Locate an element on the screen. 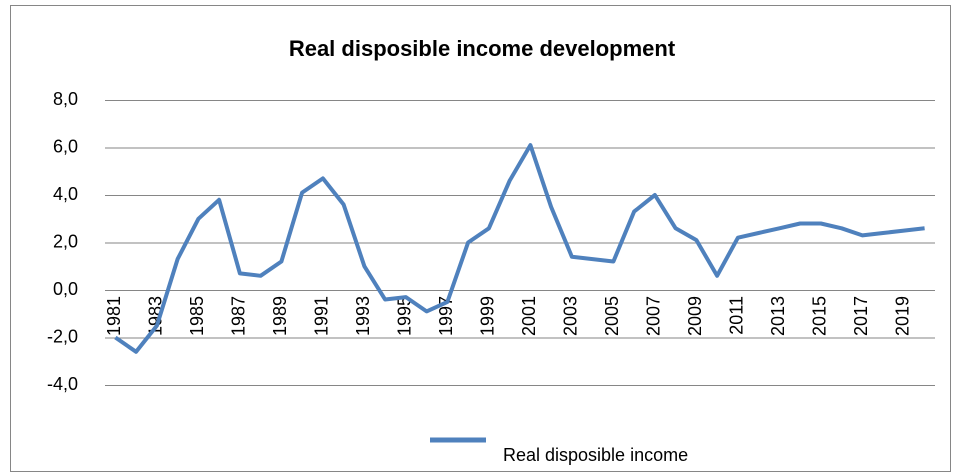 The width and height of the screenshot is (954, 475). x-tick-label: 2001 is located at coordinates (529, 316).